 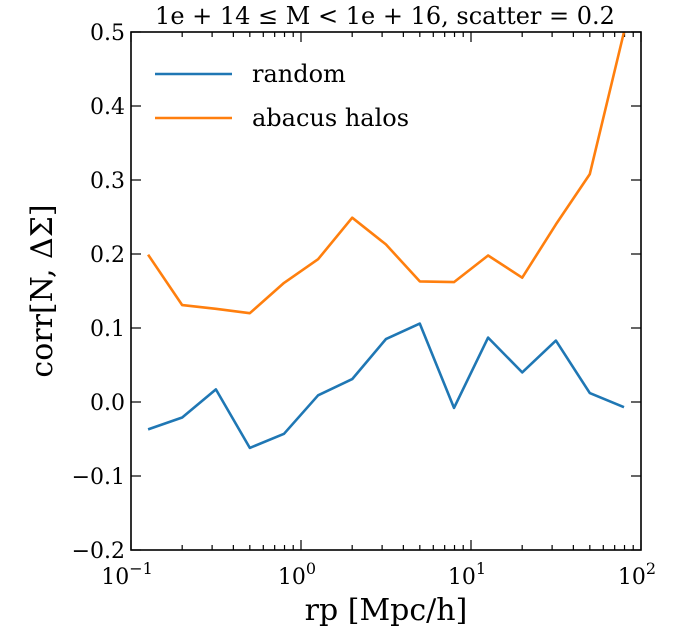 What do you see at coordinates (330, 118) in the screenshot?
I see `legend-label: abacus halos` at bounding box center [330, 118].